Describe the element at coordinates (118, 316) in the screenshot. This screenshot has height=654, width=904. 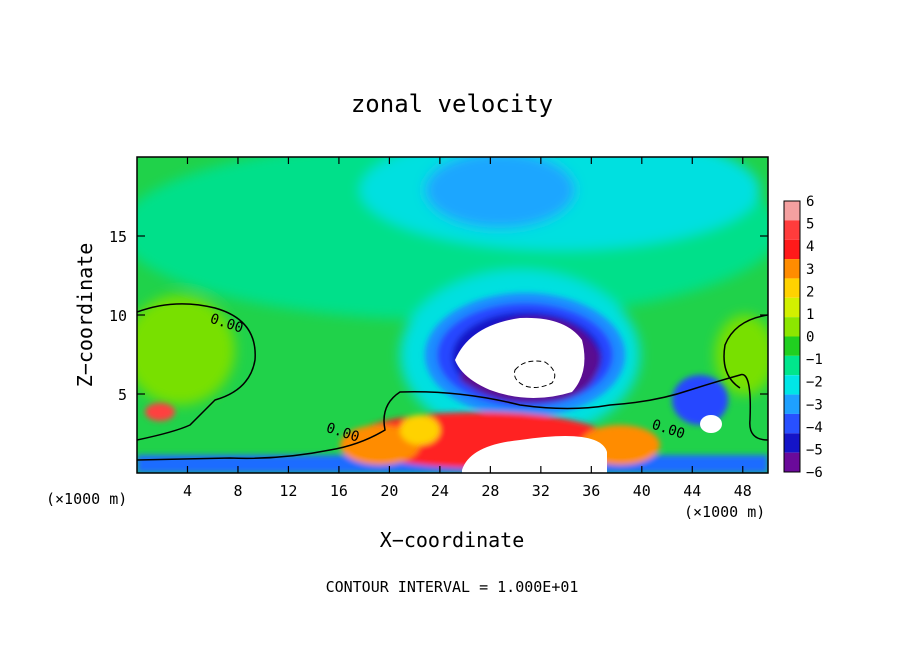
I see `y-tick-label: 10` at that location.